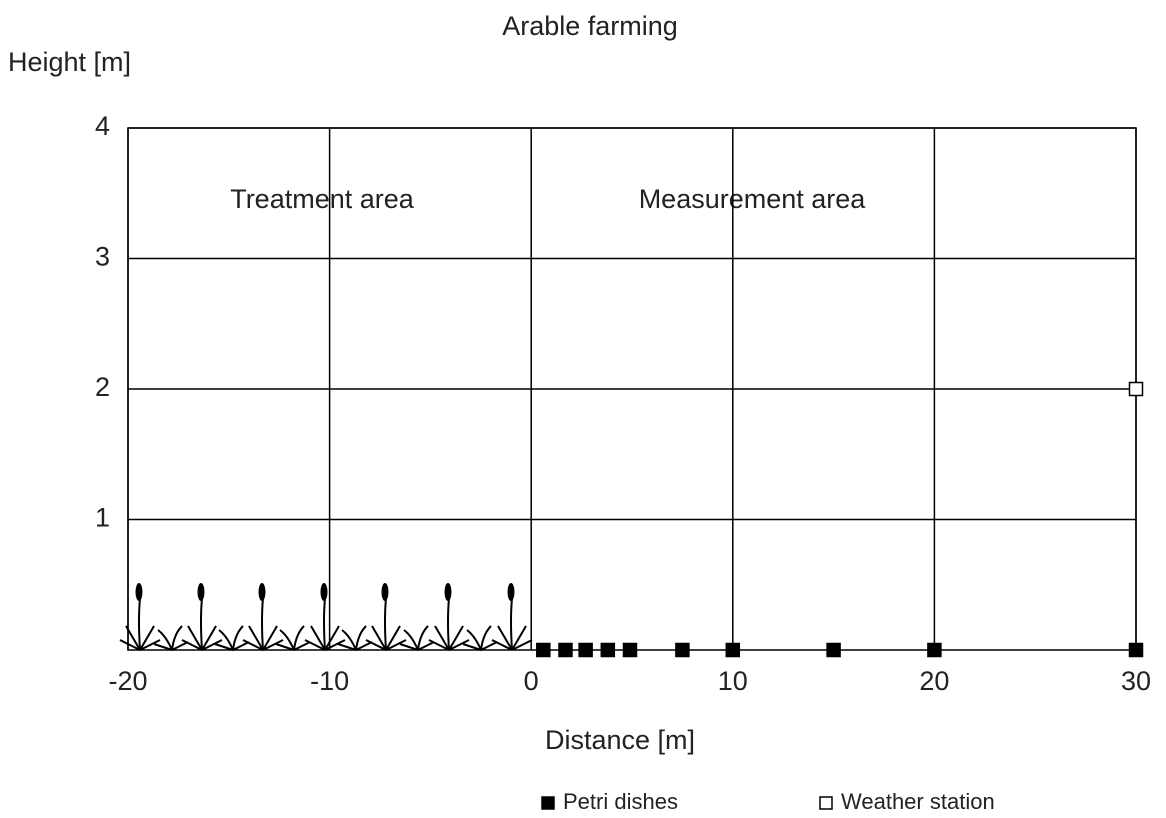 Image resolution: width=1166 pixels, height=818 pixels. Describe the element at coordinates (753, 199) in the screenshot. I see `annotation: Measurement area` at that location.